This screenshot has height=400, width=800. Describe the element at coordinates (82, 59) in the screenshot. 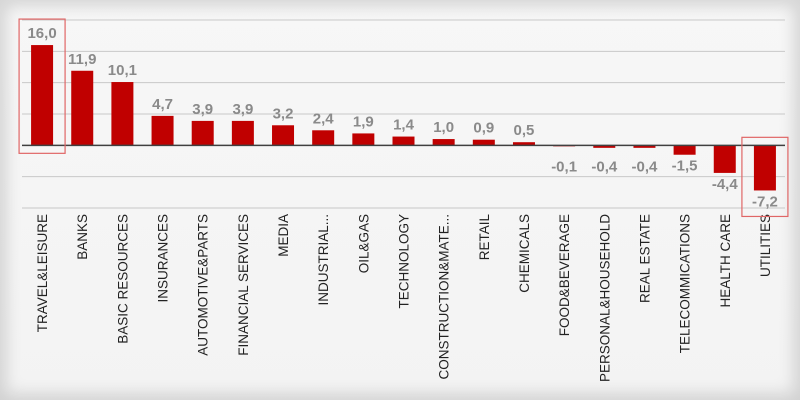

I see `value-label-1: 11,9` at that location.